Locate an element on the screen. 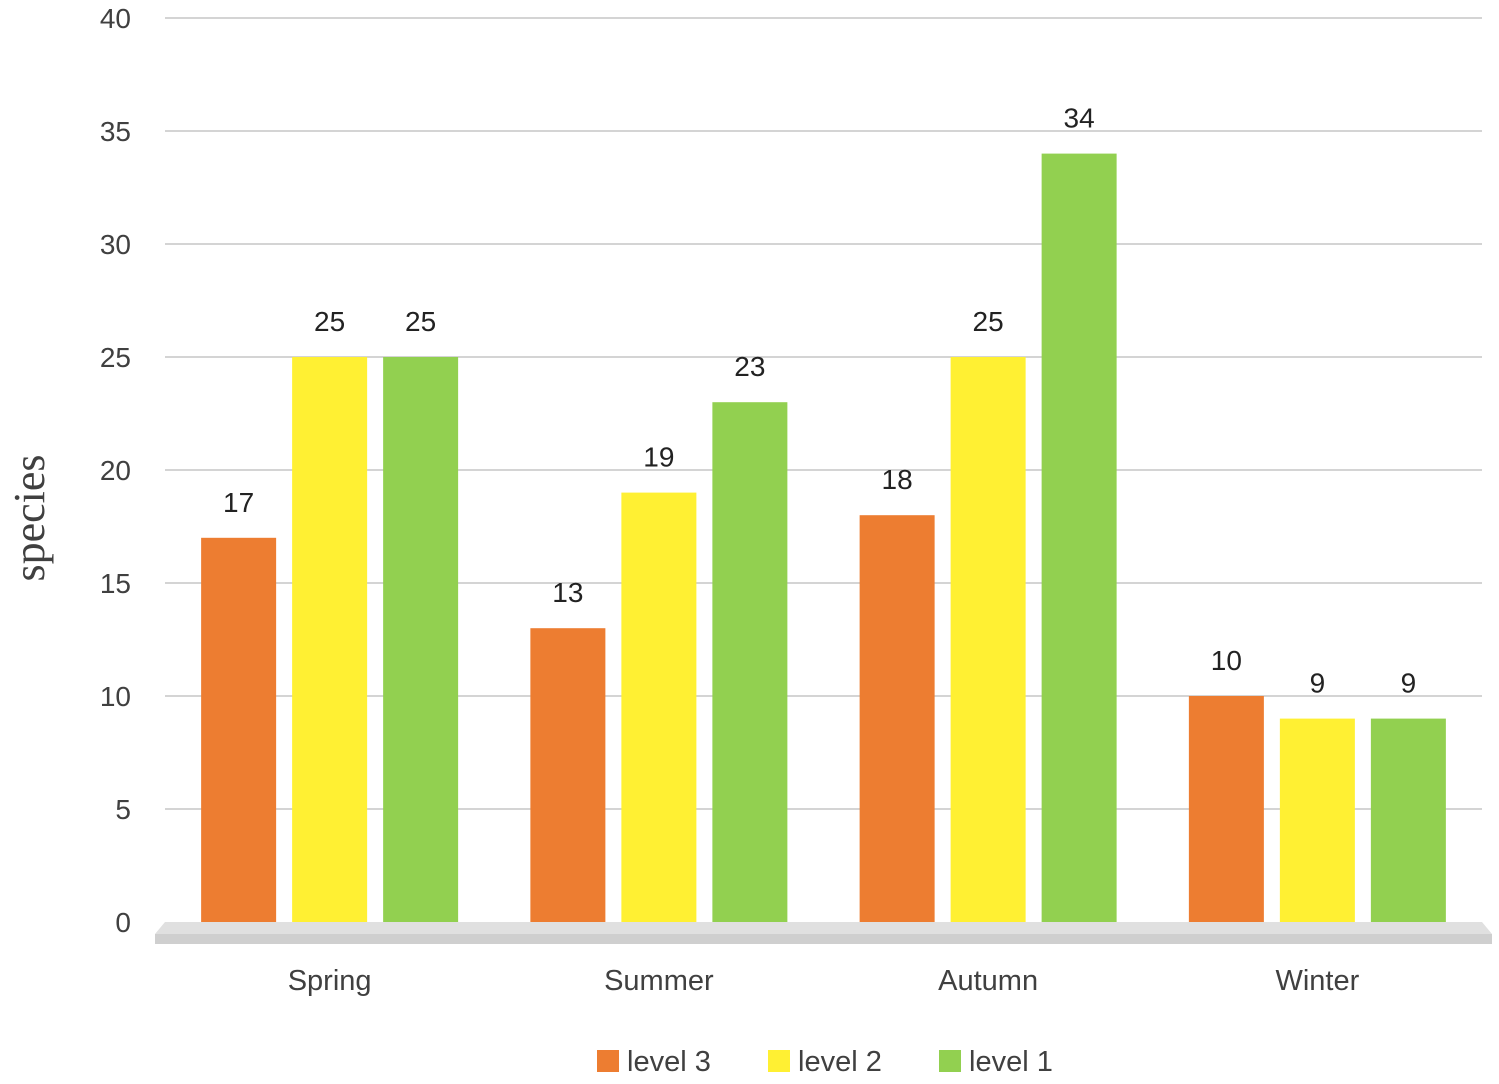  chart-floor is located at coordinates (823, 933).